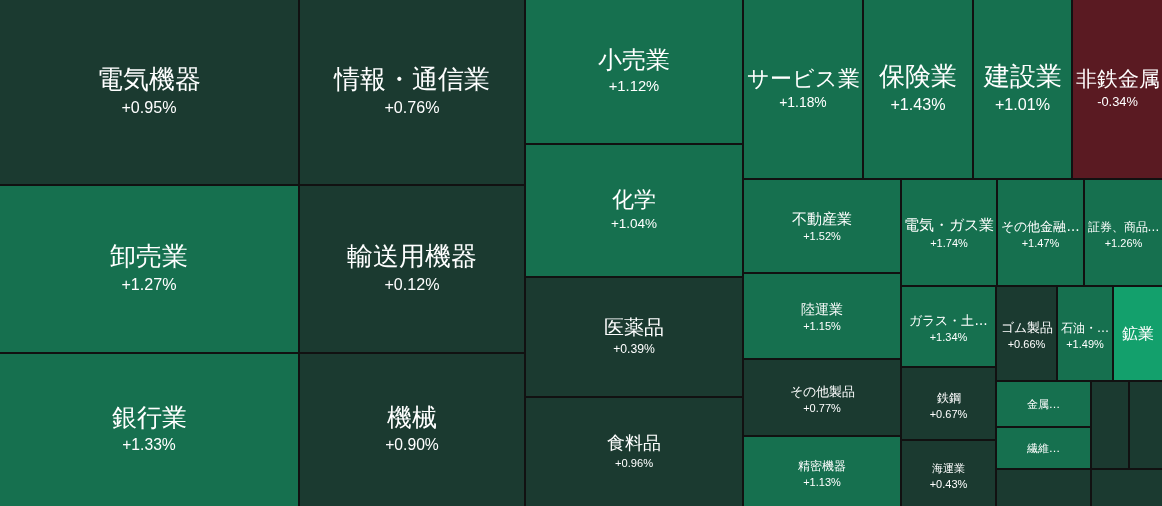 The height and width of the screenshot is (506, 1162). Describe the element at coordinates (634, 224) in the screenshot. I see `data-label: +1.04%` at that location.